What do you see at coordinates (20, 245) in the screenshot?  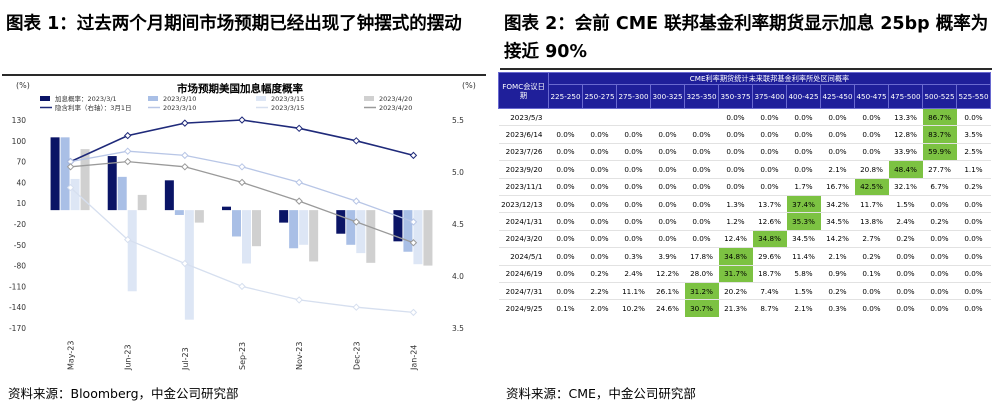 I see `y-tick-label: -50` at bounding box center [20, 245].